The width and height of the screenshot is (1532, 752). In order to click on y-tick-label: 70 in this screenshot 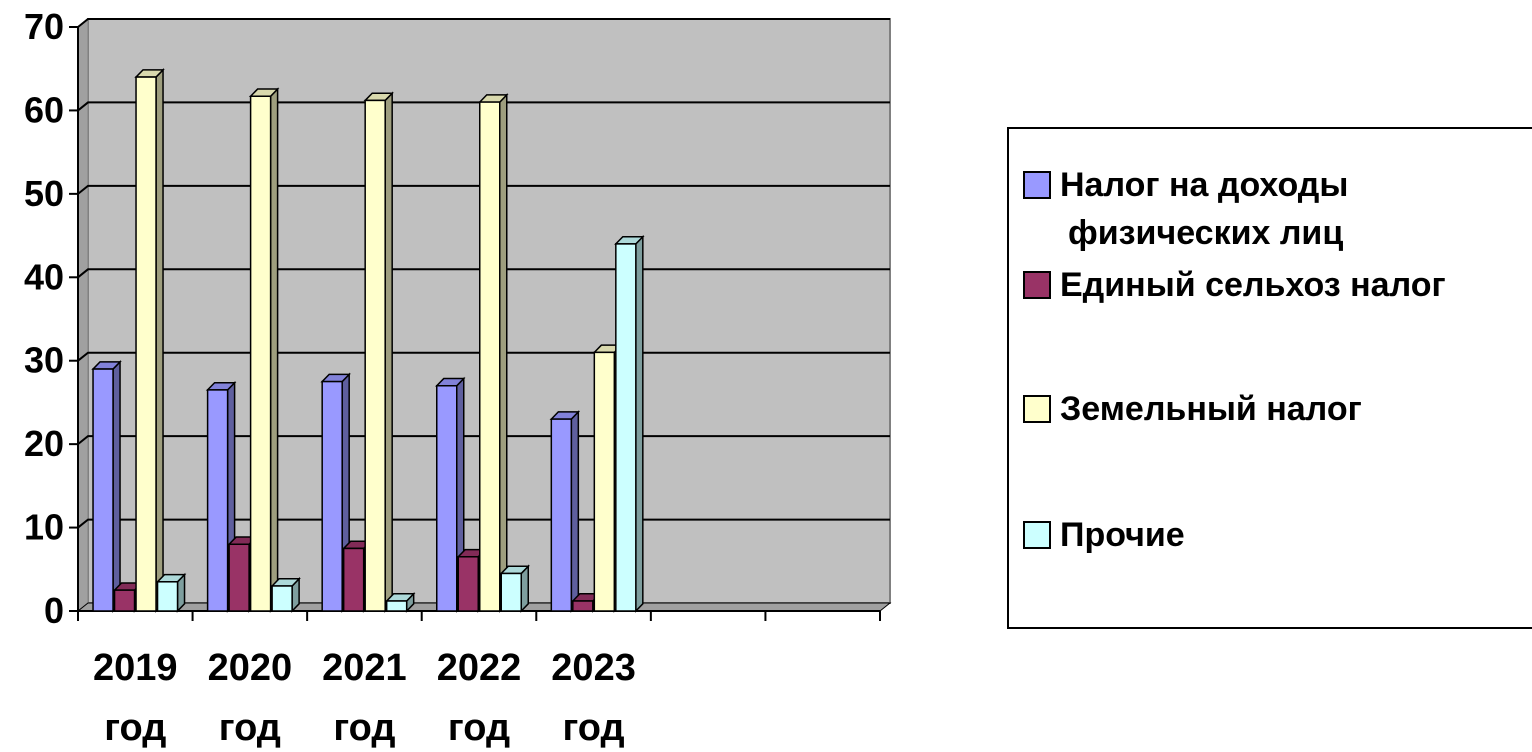, I will do `click(44, 26)`.